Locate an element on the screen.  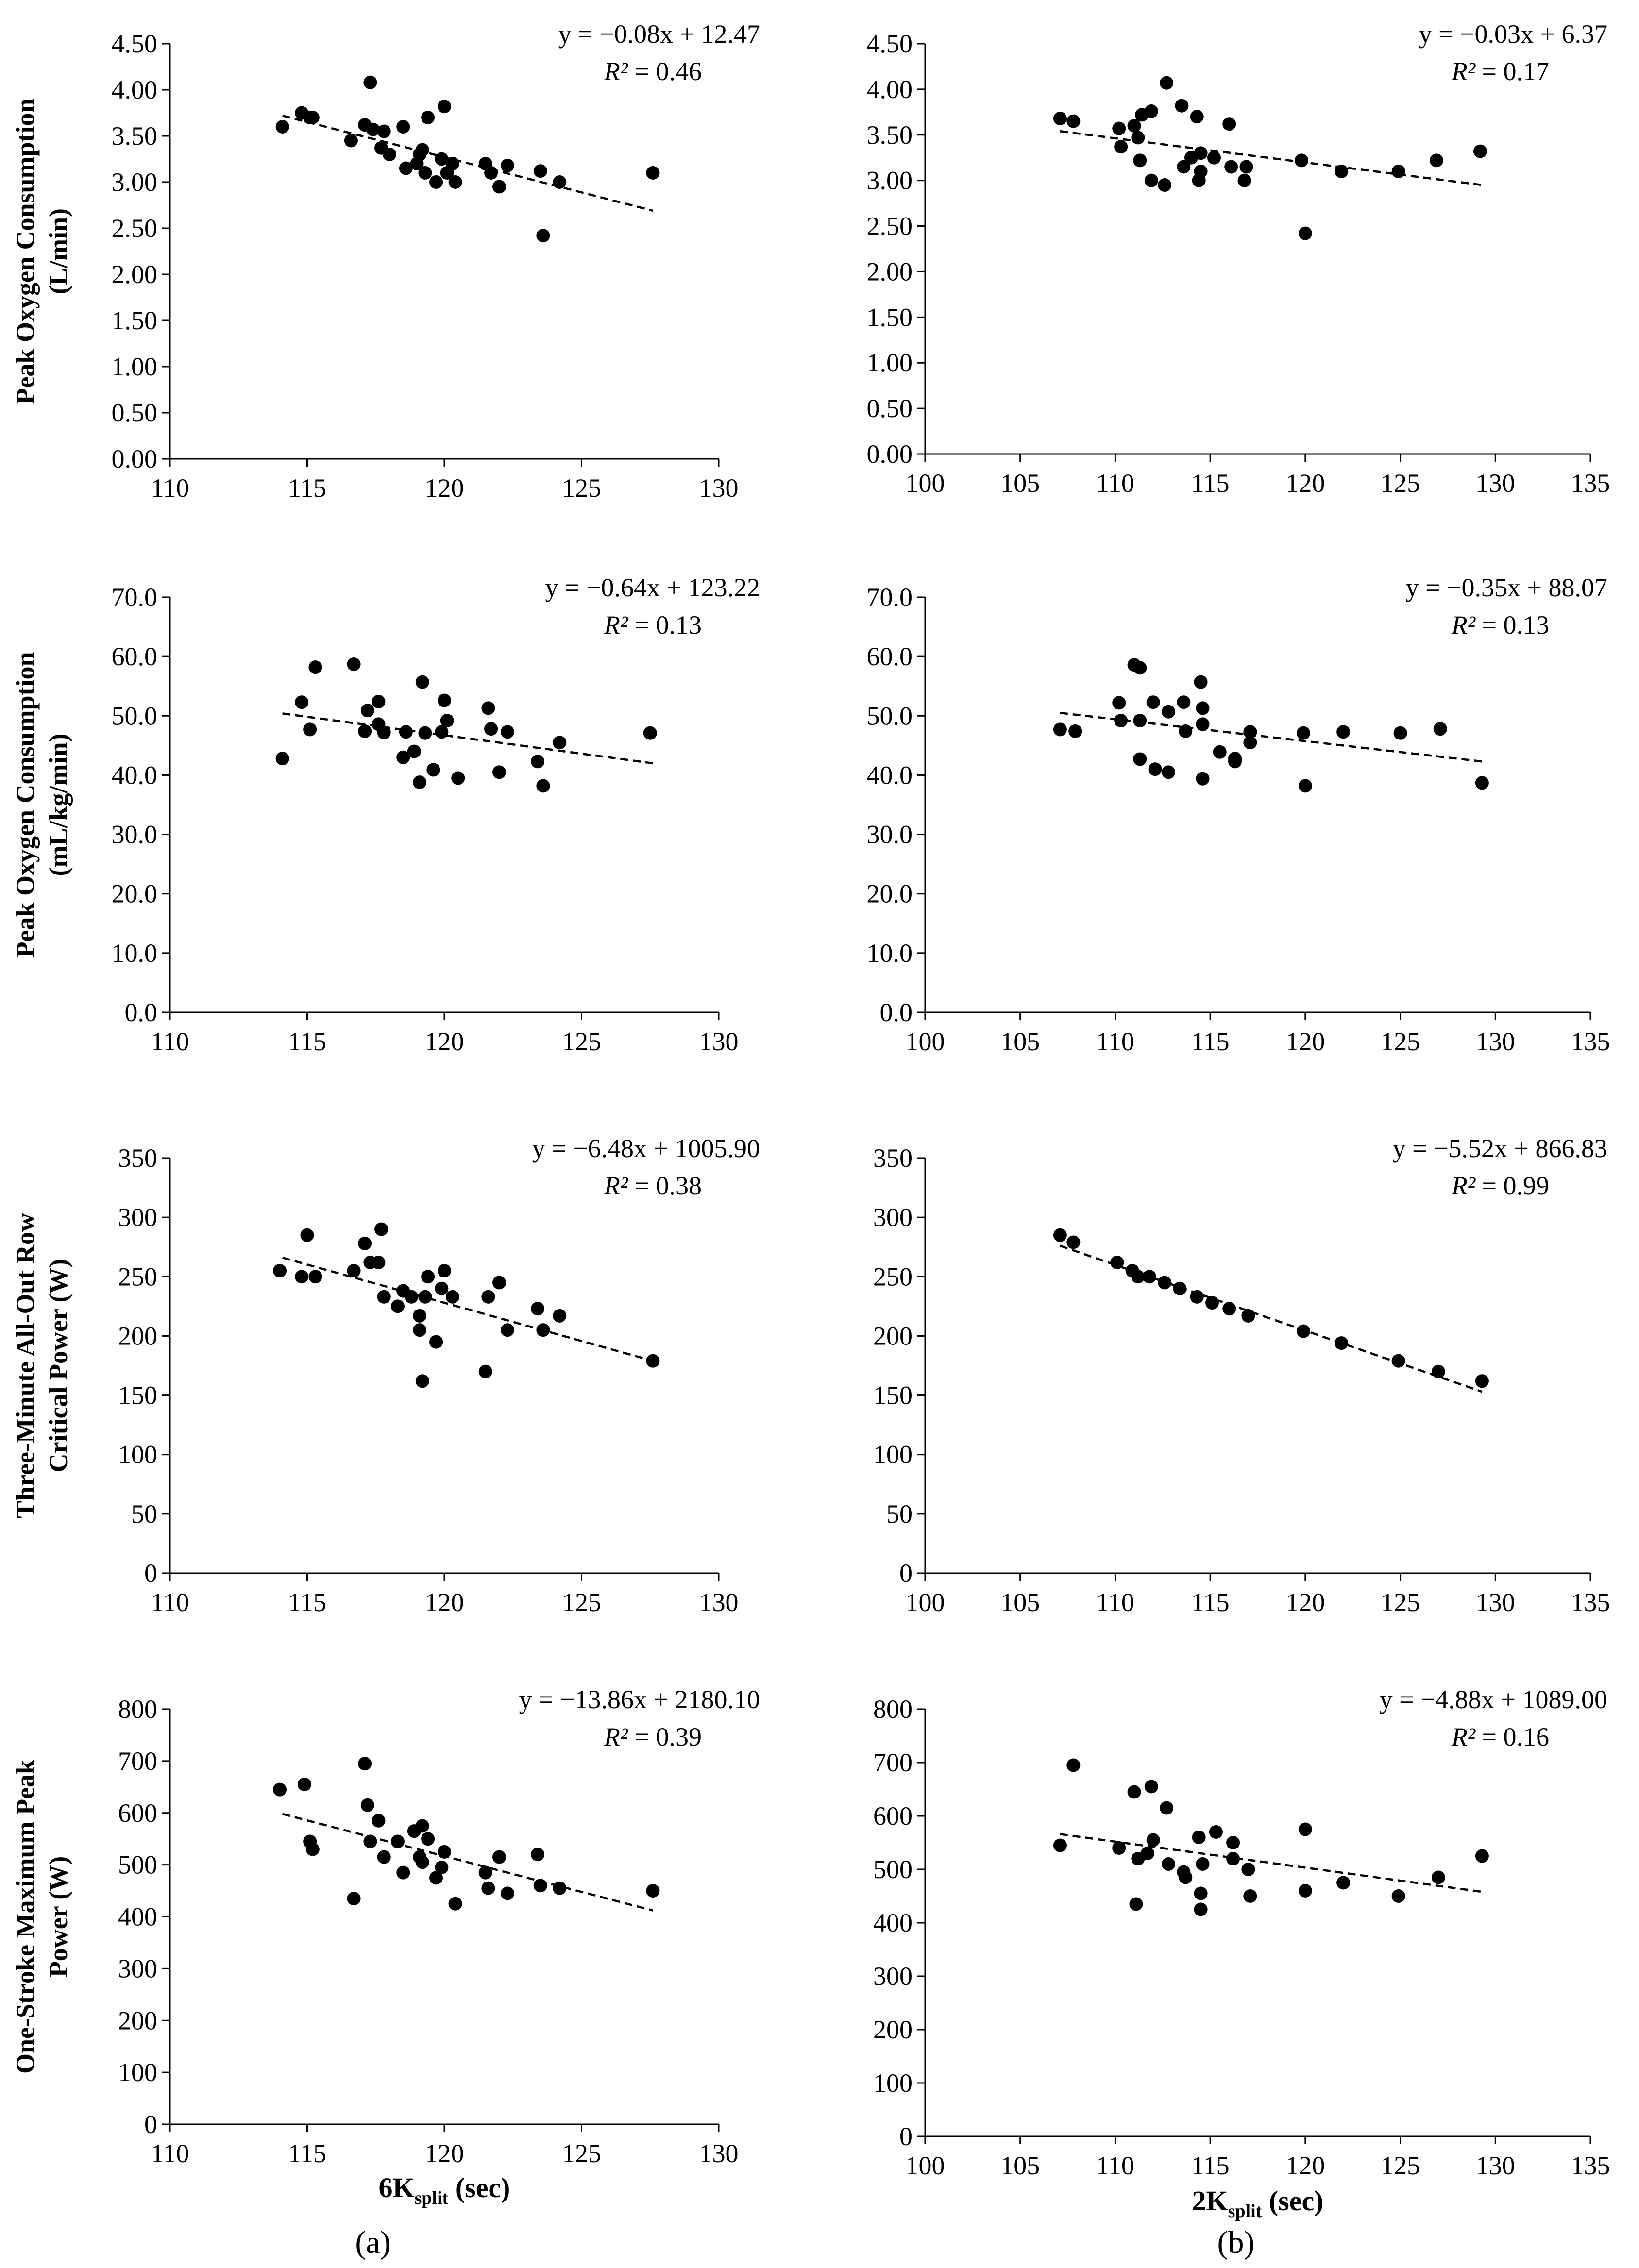
y-tick-label: 0 is located at coordinates (151, 2124).